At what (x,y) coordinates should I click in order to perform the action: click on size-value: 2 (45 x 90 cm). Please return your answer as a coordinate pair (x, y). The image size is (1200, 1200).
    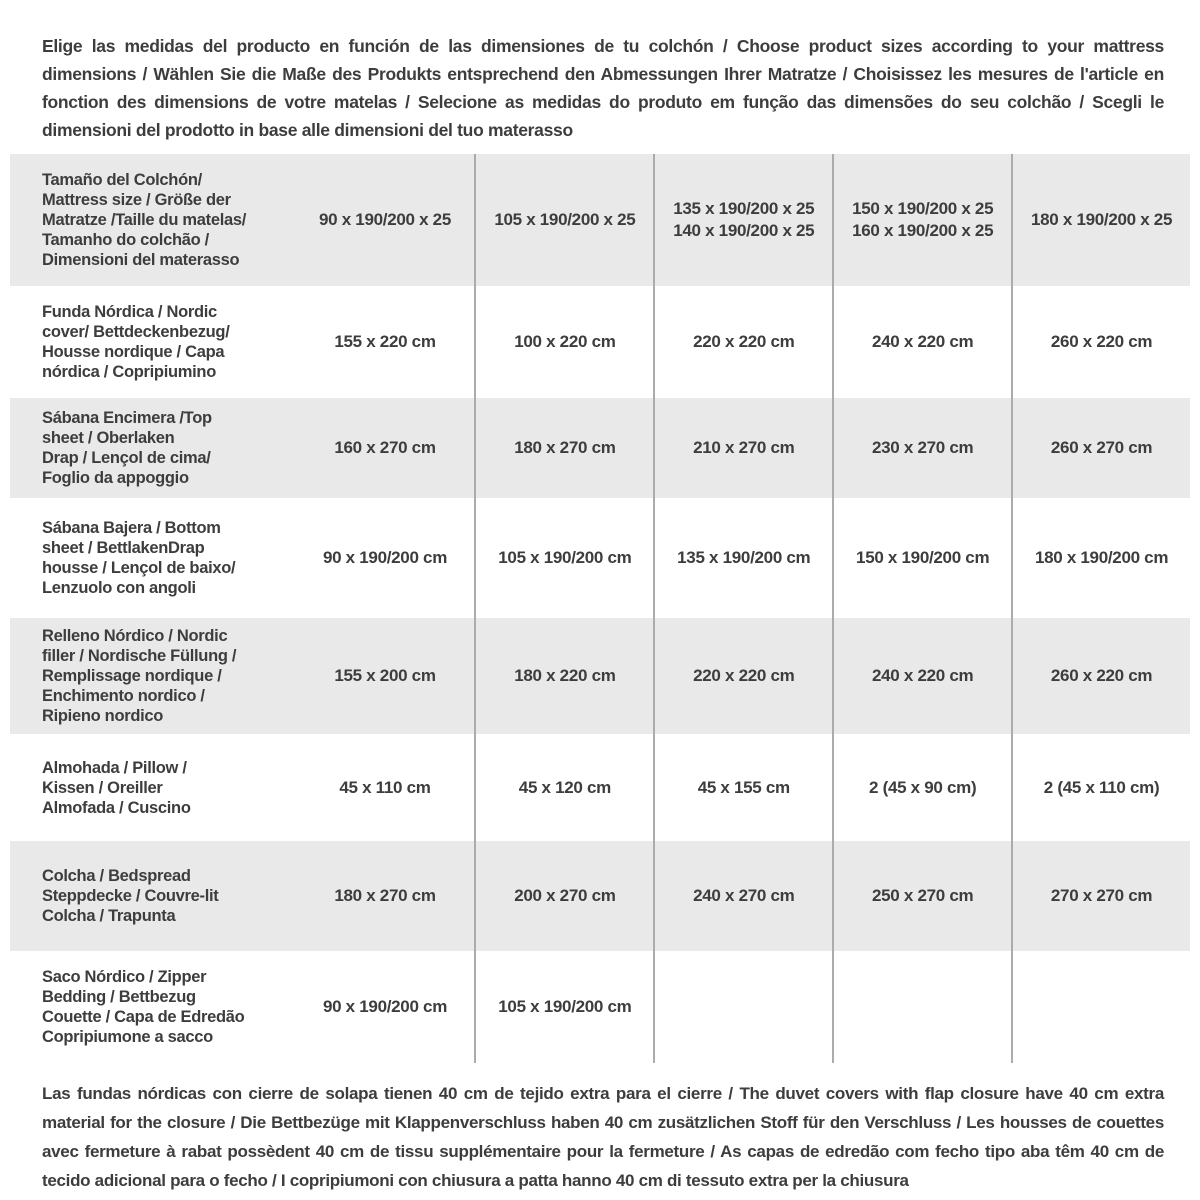
    Looking at the image, I should click on (921, 787).